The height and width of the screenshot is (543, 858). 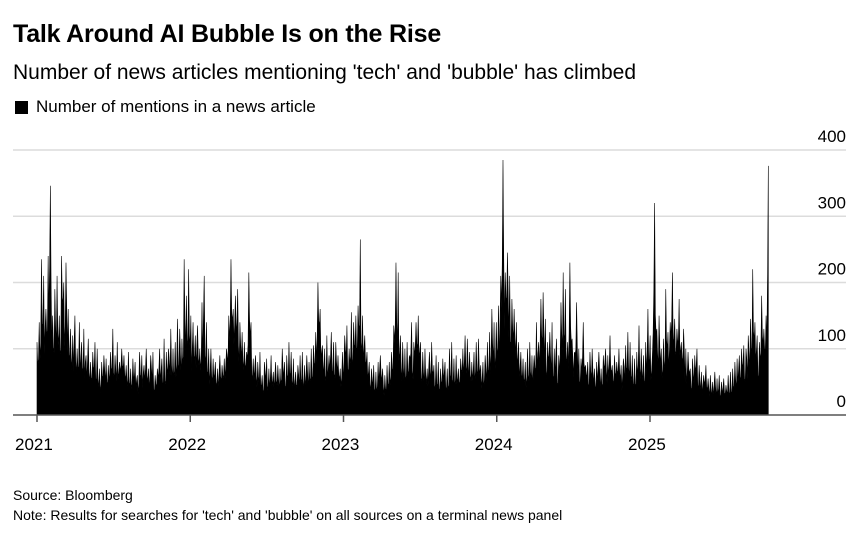 What do you see at coordinates (34, 444) in the screenshot?
I see `x-tick-label: 2021` at bounding box center [34, 444].